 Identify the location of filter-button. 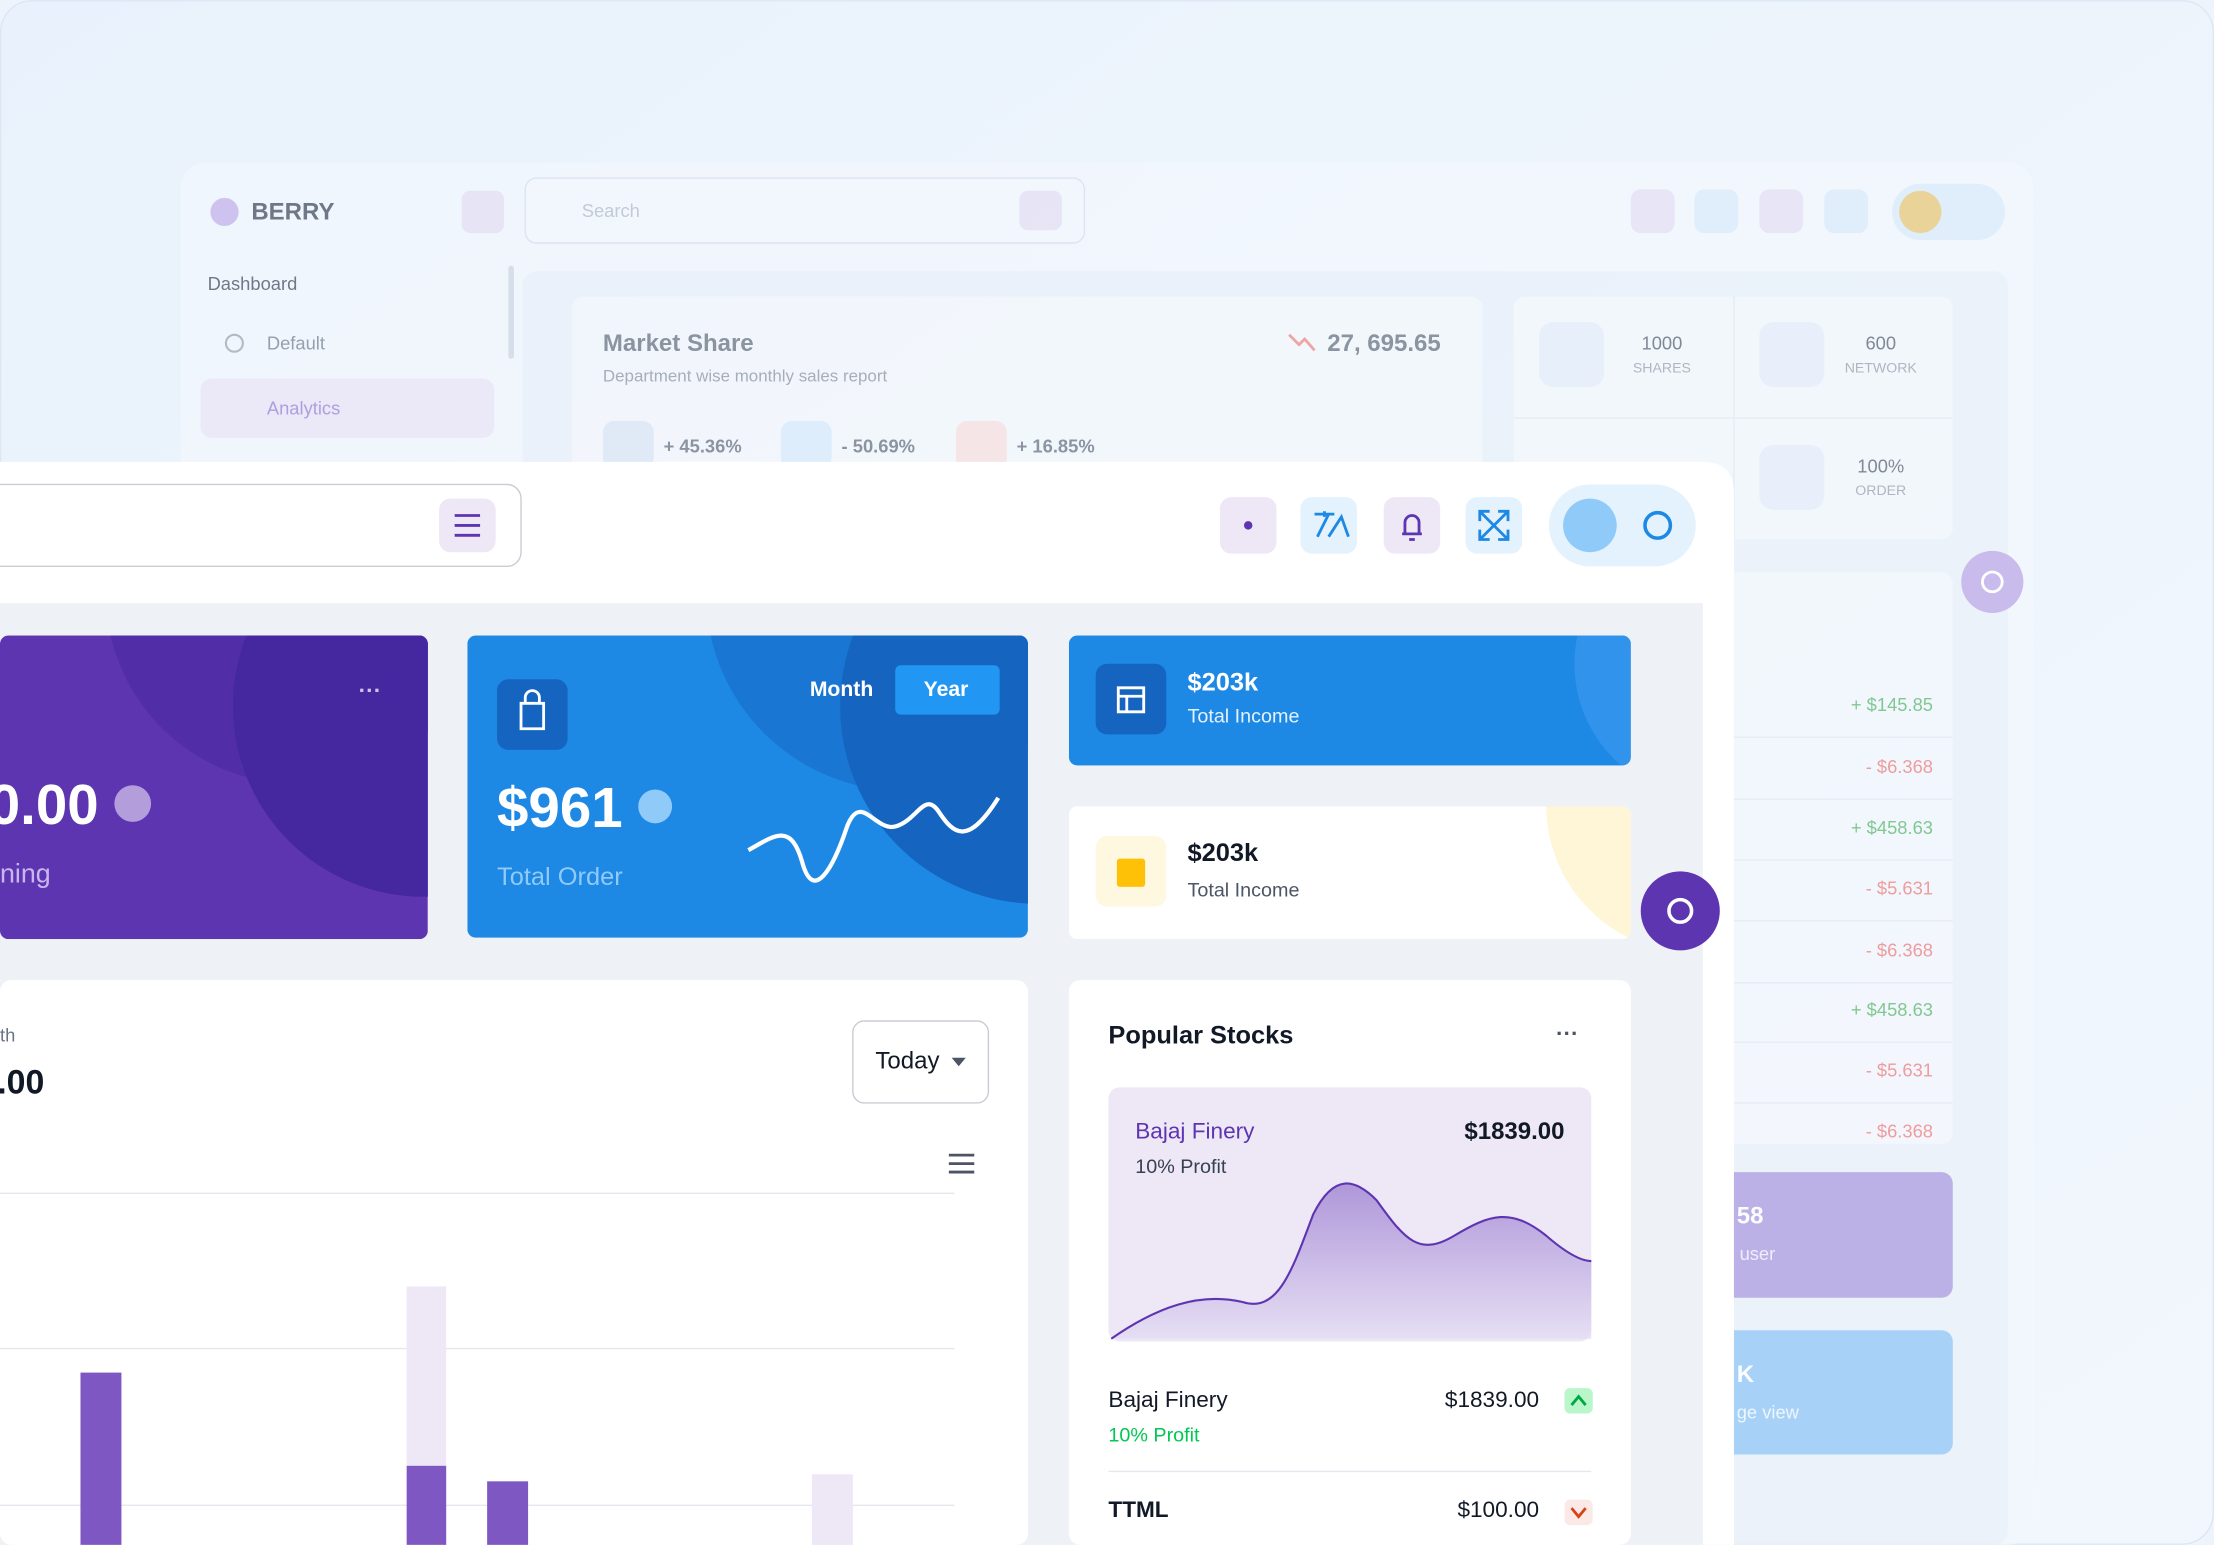
(1040, 210).